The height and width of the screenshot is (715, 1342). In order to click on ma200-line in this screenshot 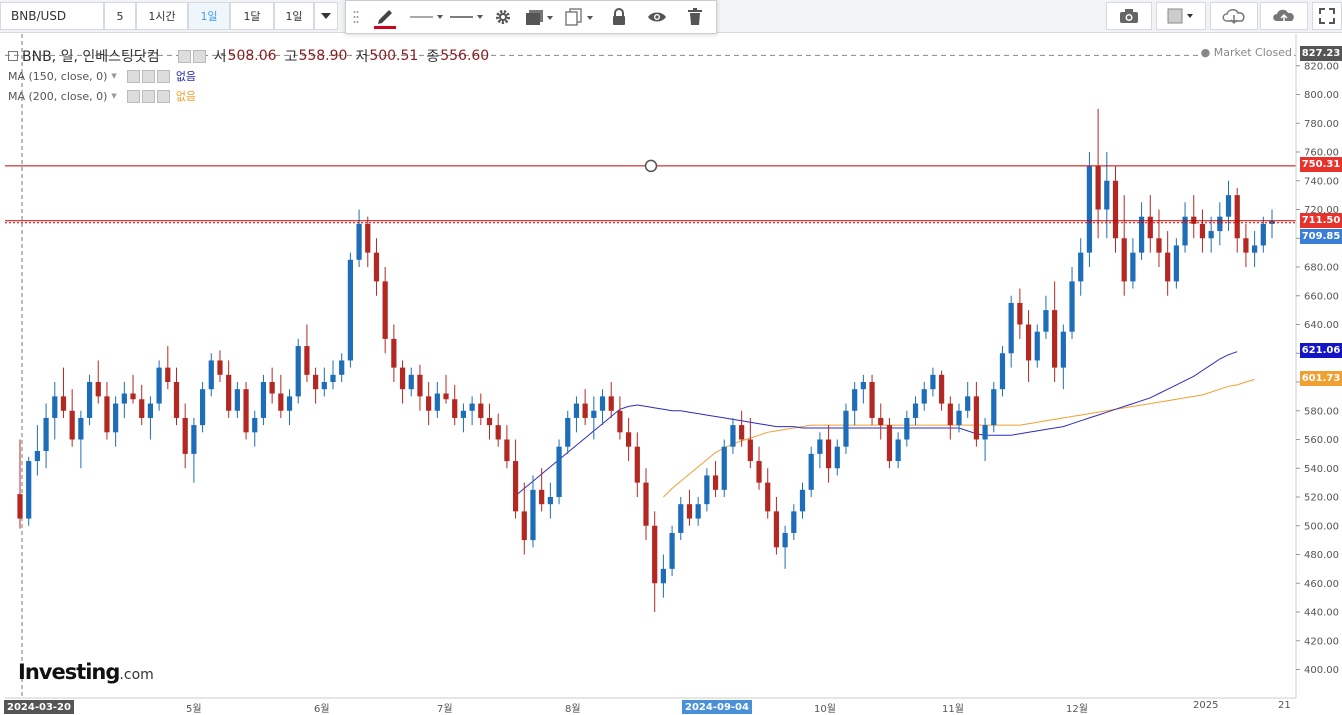, I will do `click(959, 438)`.